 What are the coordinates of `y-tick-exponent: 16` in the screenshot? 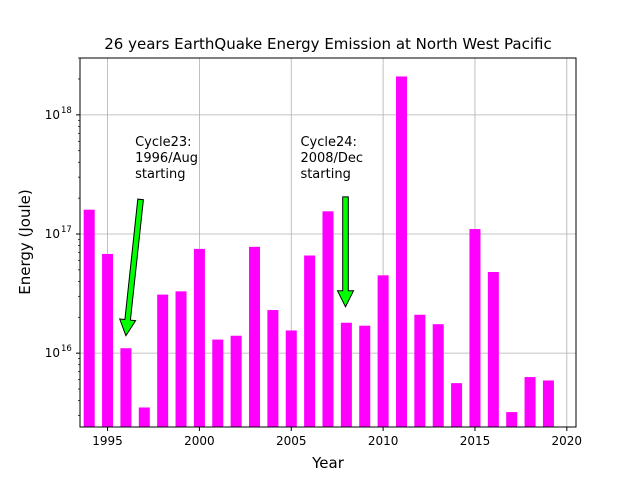 It's located at (66, 349).